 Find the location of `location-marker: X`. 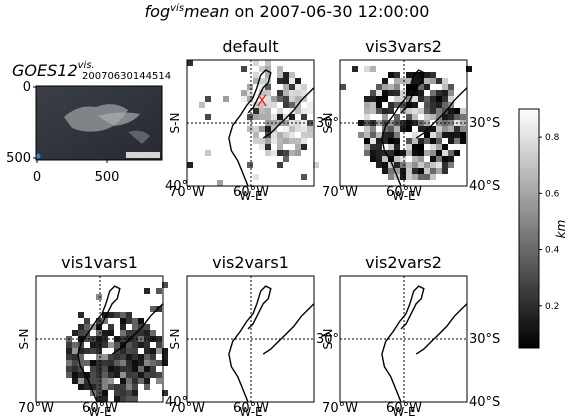

location-marker: X is located at coordinates (262, 100).